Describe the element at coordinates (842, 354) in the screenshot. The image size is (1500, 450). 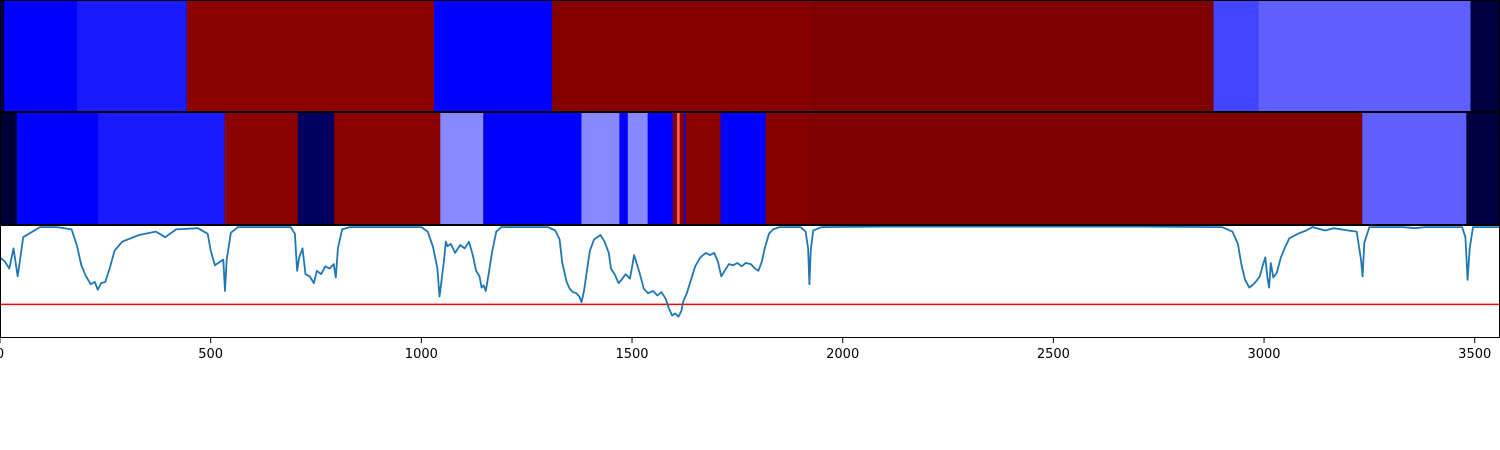
I see `x-tick-label: 2000` at that location.